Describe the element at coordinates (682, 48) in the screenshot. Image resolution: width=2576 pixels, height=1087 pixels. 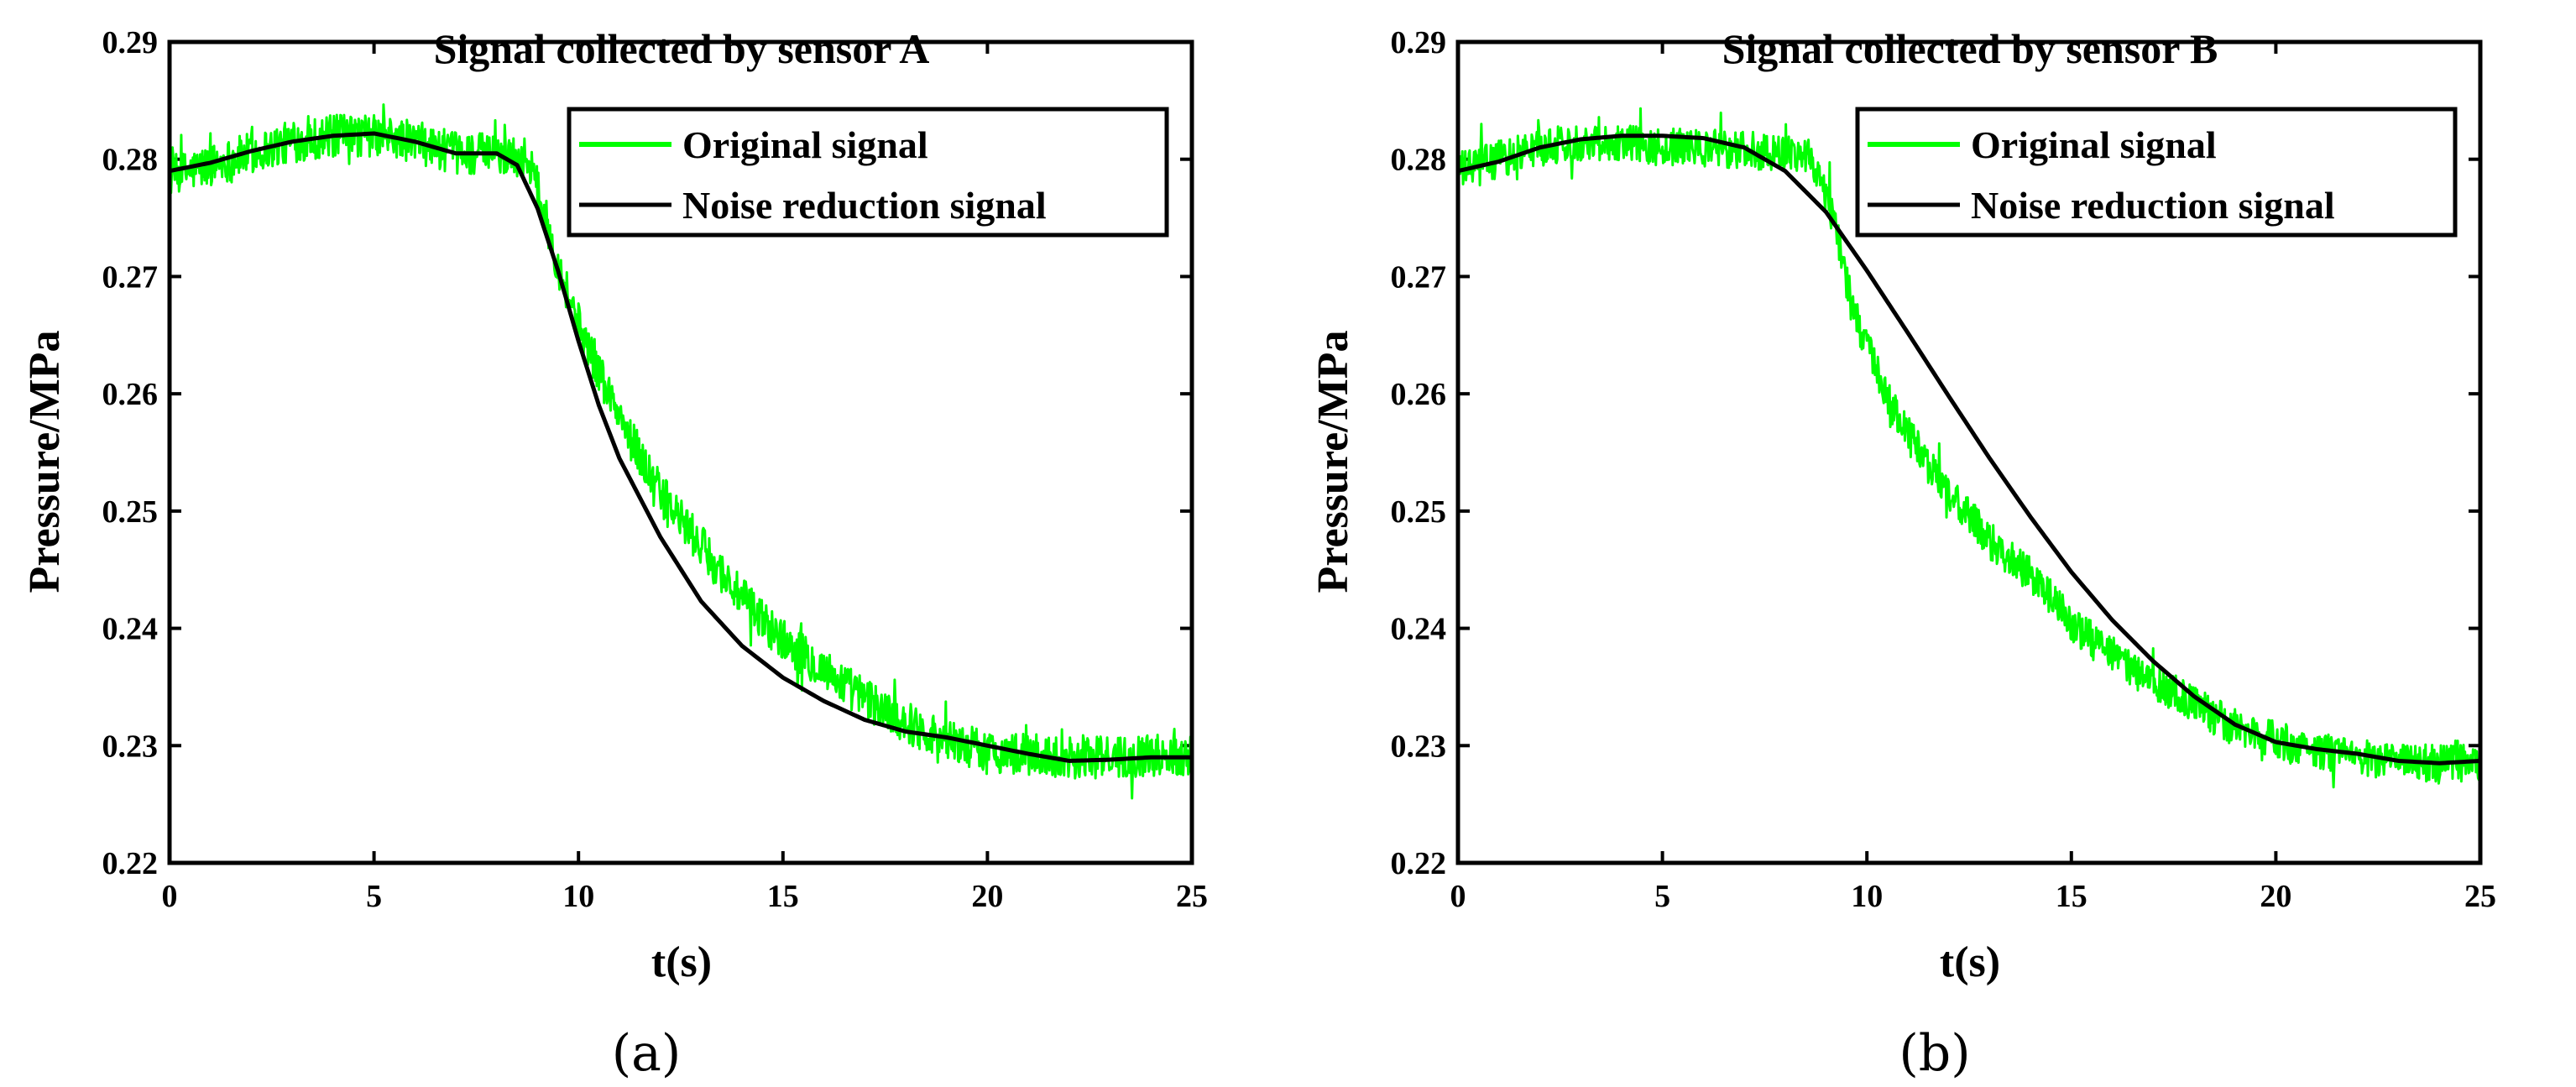
I see `chart-title: Signal collected by sensor A` at that location.